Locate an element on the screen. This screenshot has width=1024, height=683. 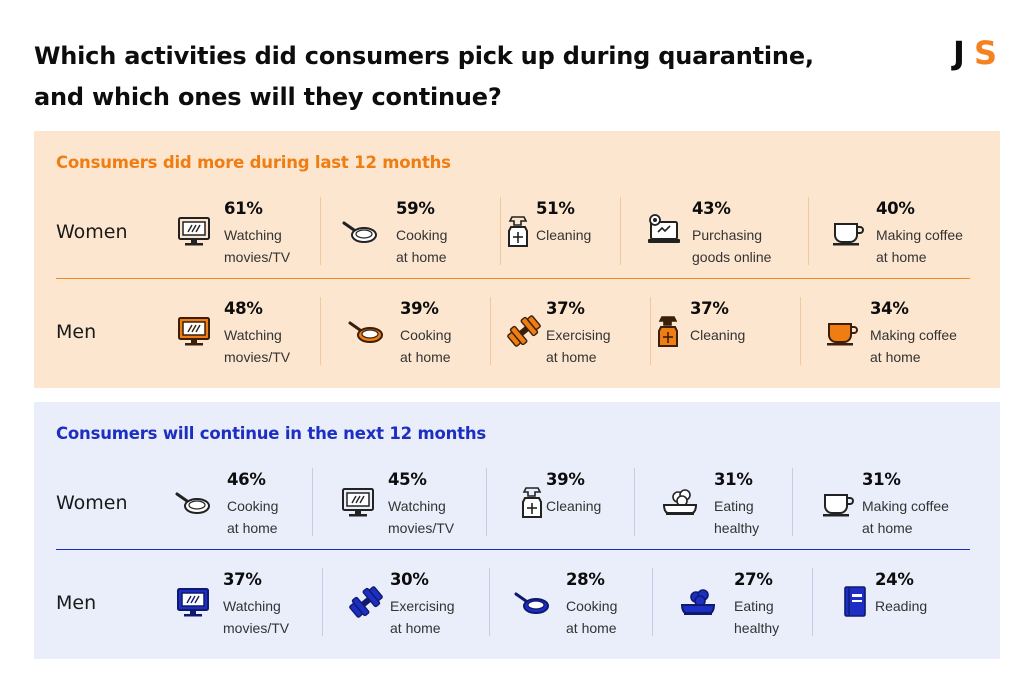
activity-percent: 34% is located at coordinates (889, 308).